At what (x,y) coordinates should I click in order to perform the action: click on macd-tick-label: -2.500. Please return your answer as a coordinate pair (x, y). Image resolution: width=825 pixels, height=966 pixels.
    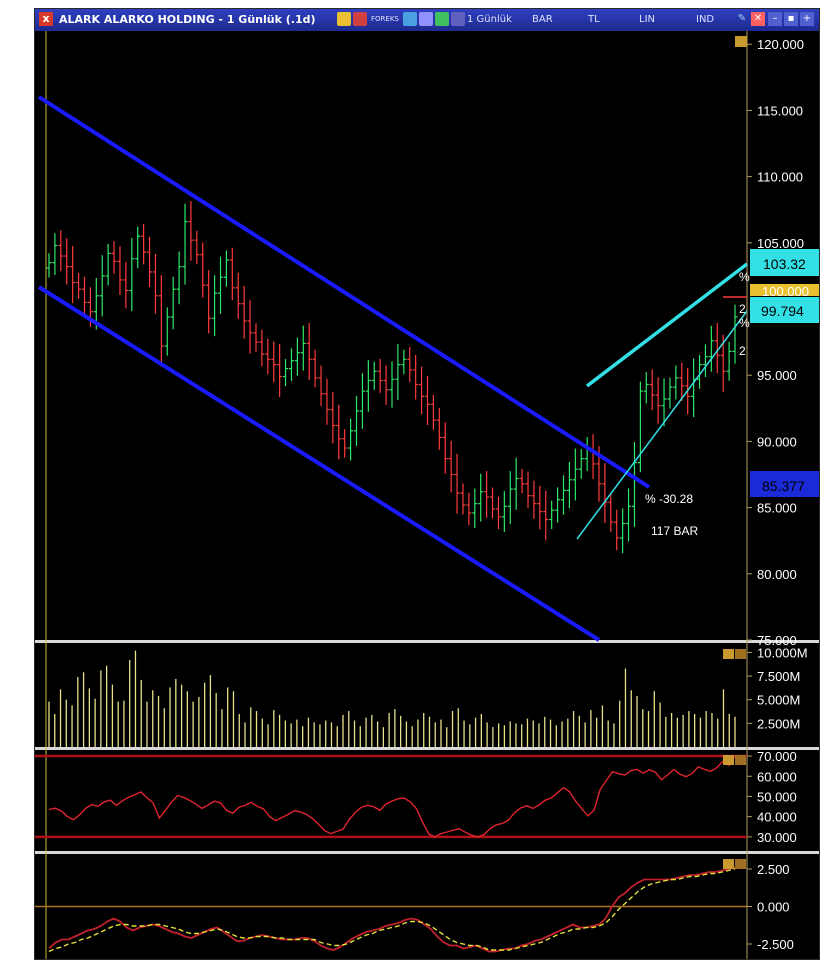
    Looking at the image, I should click on (775, 944).